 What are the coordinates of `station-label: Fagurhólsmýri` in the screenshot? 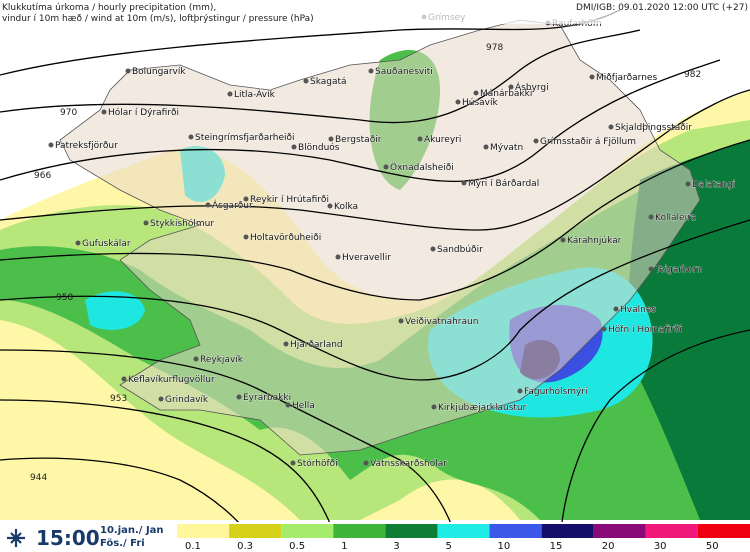 It's located at (556, 391).